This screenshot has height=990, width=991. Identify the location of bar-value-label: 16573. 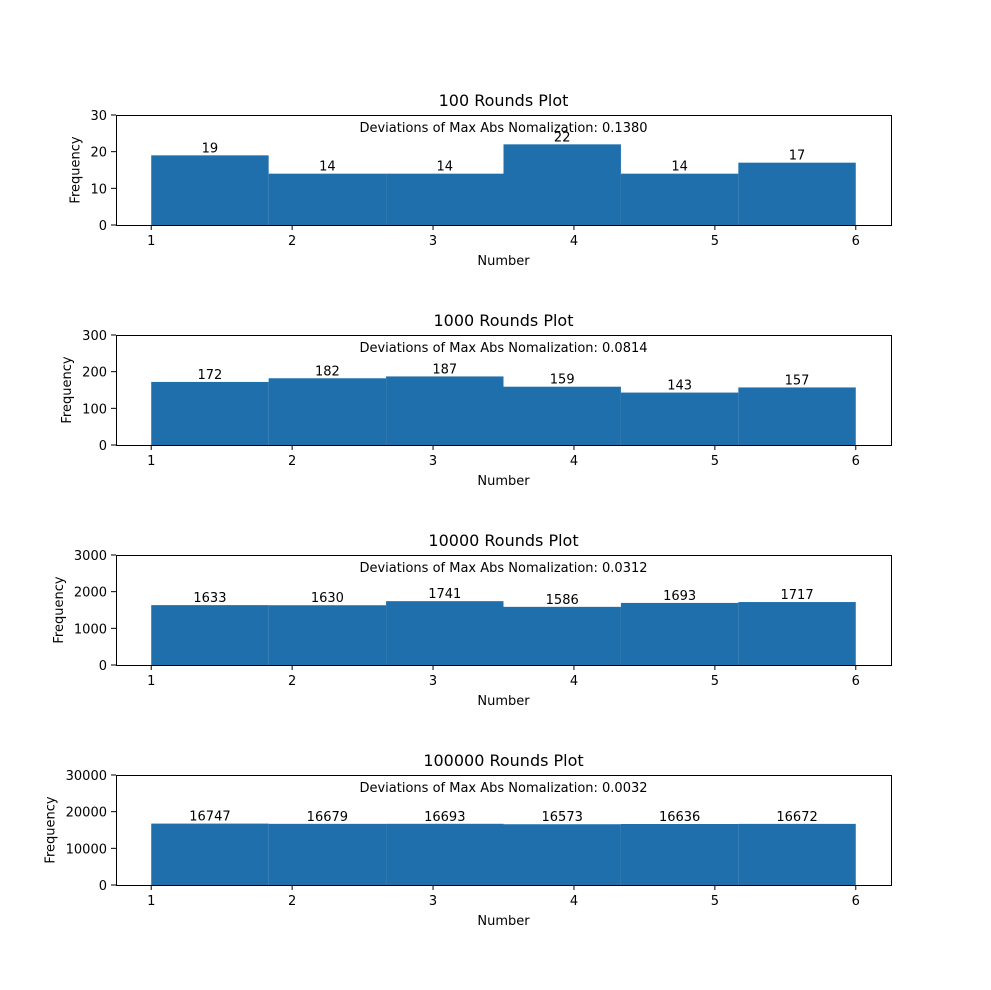
(562, 817).